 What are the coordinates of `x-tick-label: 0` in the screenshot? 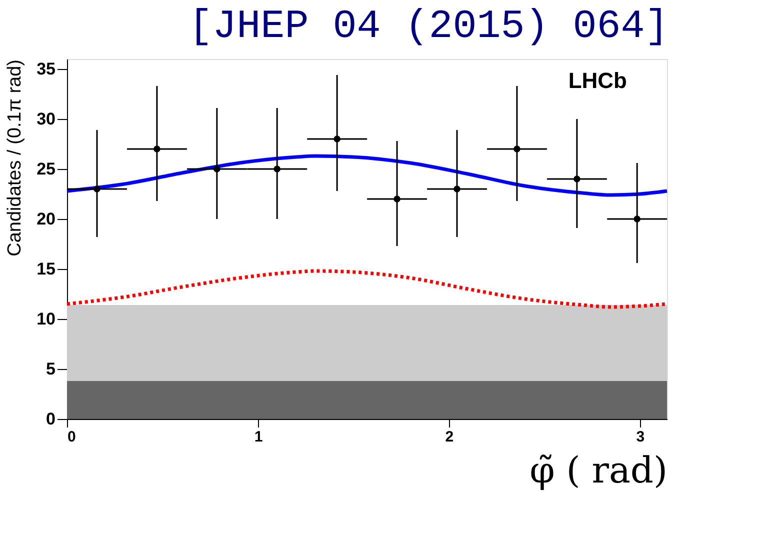 It's located at (72, 437).